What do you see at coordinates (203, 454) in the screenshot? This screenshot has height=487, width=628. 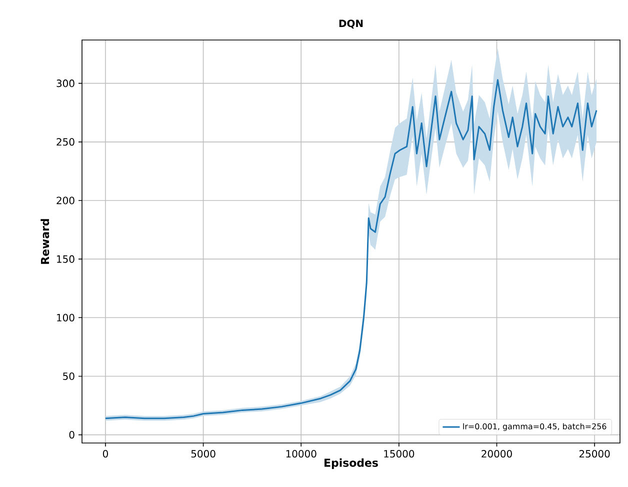 I see `x-tick-label: 5000` at bounding box center [203, 454].